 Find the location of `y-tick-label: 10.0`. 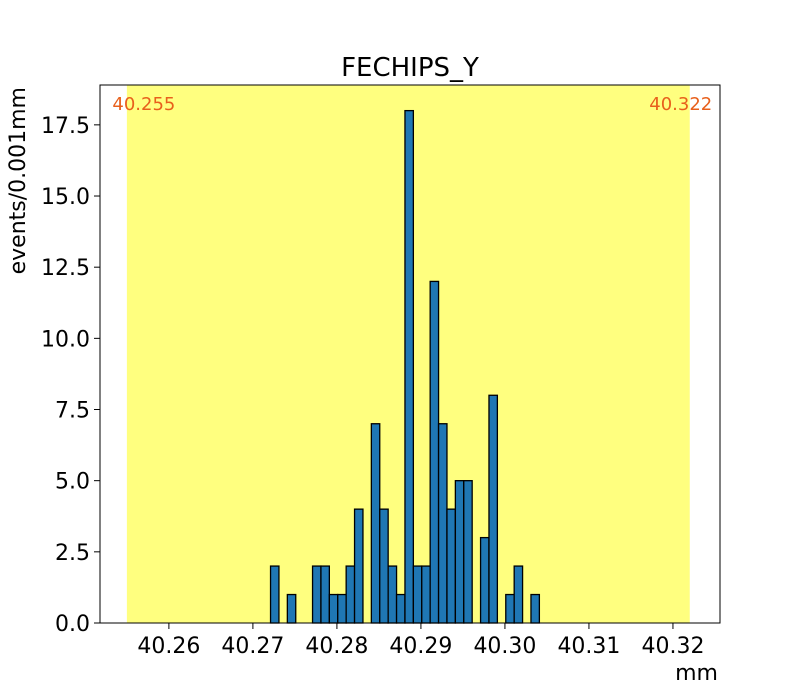

y-tick-label: 10.0 is located at coordinates (65, 339).